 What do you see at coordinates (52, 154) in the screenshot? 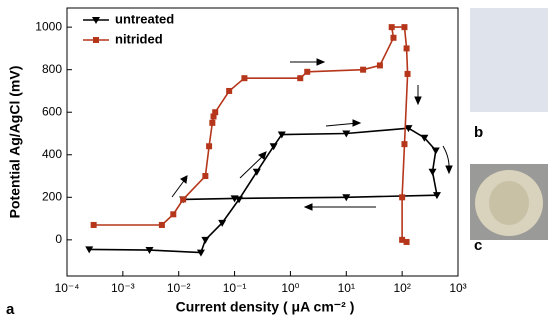
I see `y-tick-label: 400` at bounding box center [52, 154].